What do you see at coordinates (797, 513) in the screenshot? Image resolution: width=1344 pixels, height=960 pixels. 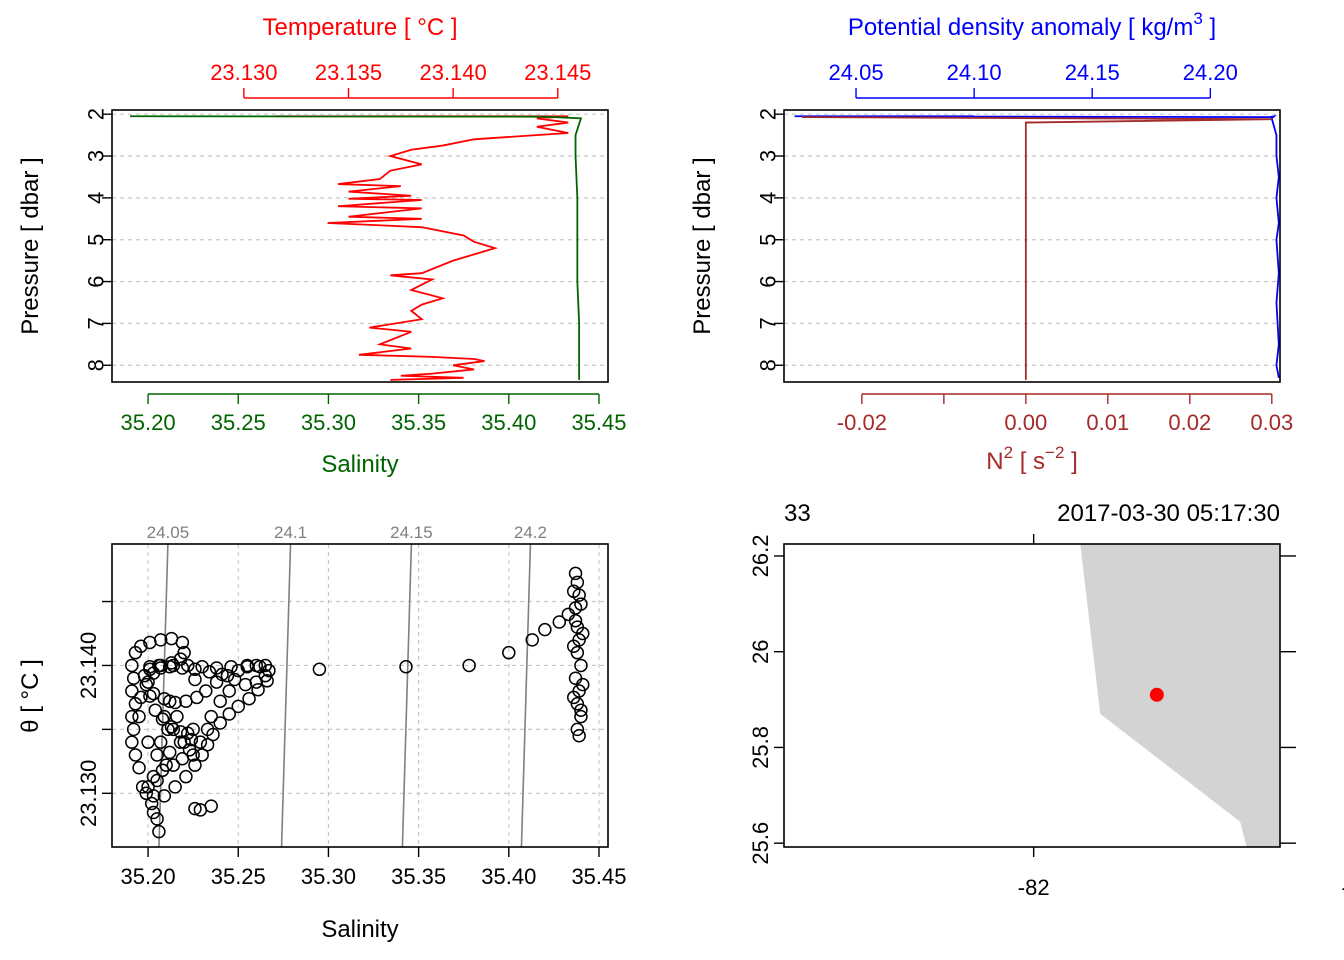 I see `station-label: 33` at bounding box center [797, 513].